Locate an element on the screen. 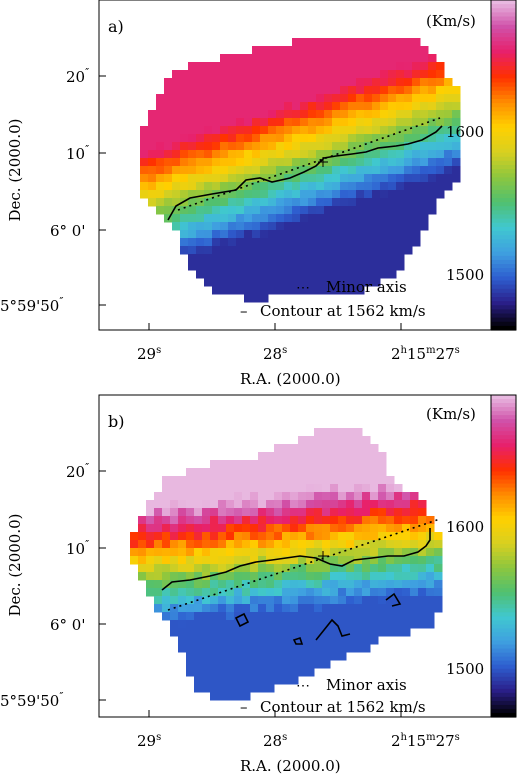 This screenshot has height=777, width=520. panel-a-xlabel: R.A. (2000.0) is located at coordinates (290, 379).